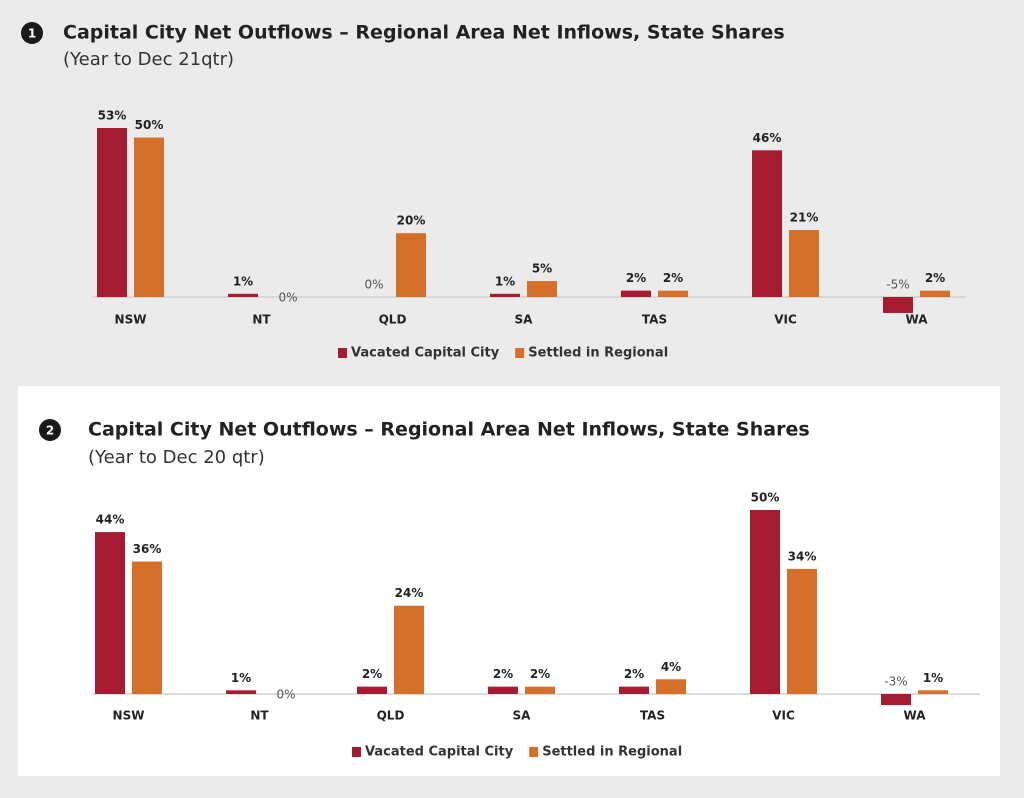 The width and height of the screenshot is (1024, 798). What do you see at coordinates (411, 221) in the screenshot?
I see `value-label: 20%` at bounding box center [411, 221].